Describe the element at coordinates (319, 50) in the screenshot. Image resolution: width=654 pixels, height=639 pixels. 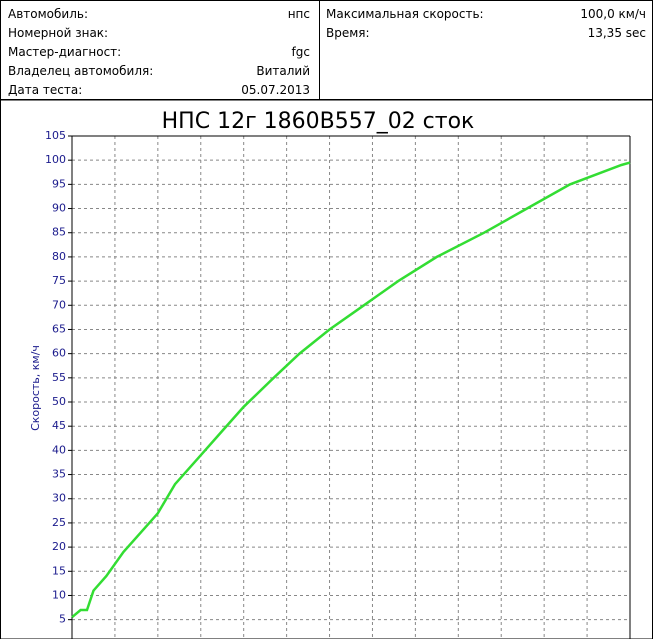
I see `header-divider` at that location.